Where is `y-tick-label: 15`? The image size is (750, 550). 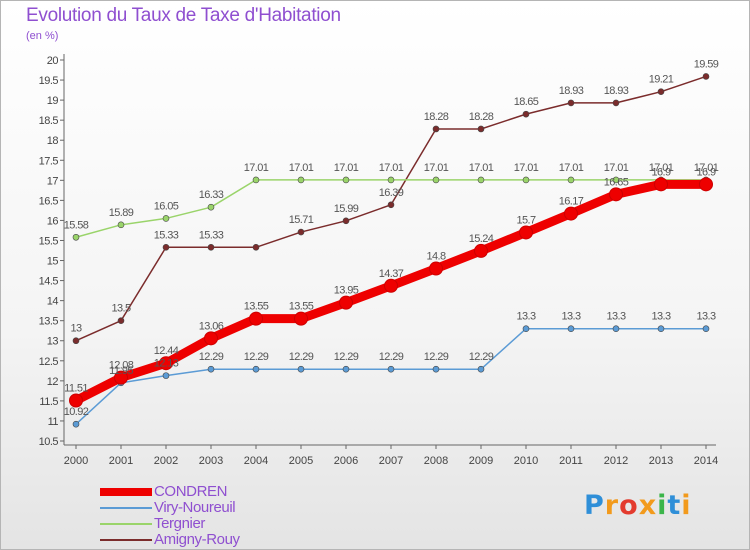 y-tick-label: 15 is located at coordinates (53, 262).